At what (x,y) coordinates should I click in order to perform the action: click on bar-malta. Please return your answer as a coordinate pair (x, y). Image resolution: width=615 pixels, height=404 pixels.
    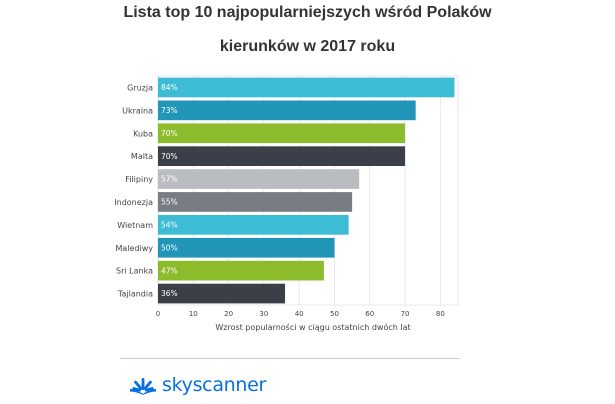
    Looking at the image, I should click on (282, 156).